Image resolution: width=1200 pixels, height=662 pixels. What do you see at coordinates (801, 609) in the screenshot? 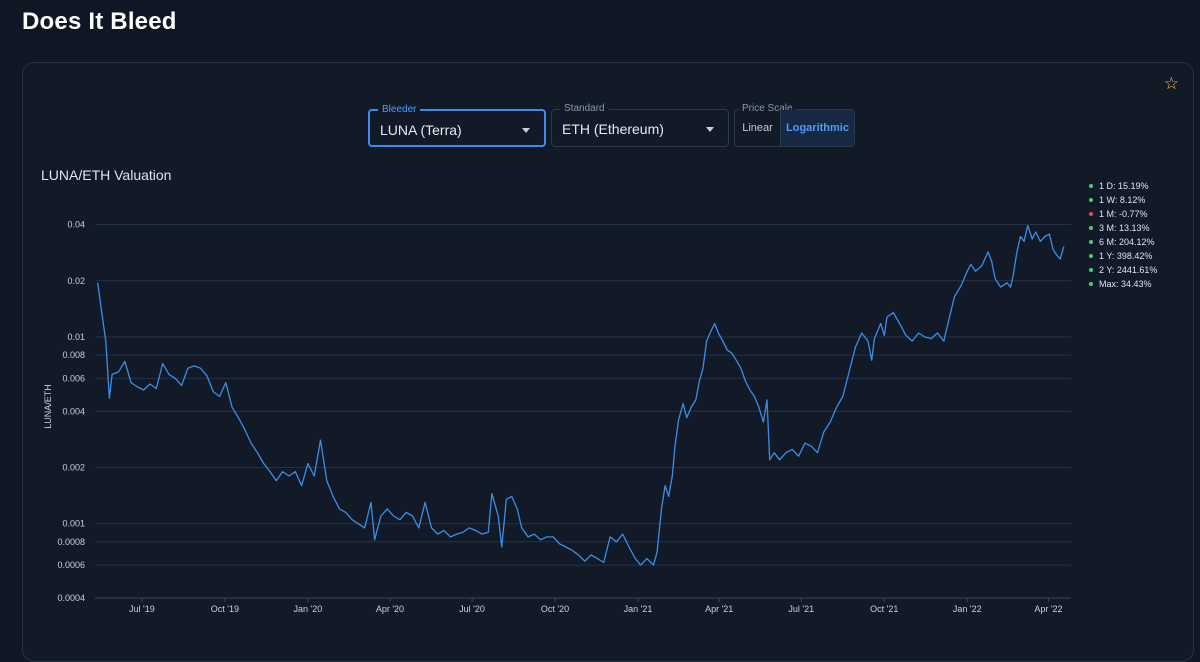
I see `x-tick-label: Jul '21` at bounding box center [801, 609].